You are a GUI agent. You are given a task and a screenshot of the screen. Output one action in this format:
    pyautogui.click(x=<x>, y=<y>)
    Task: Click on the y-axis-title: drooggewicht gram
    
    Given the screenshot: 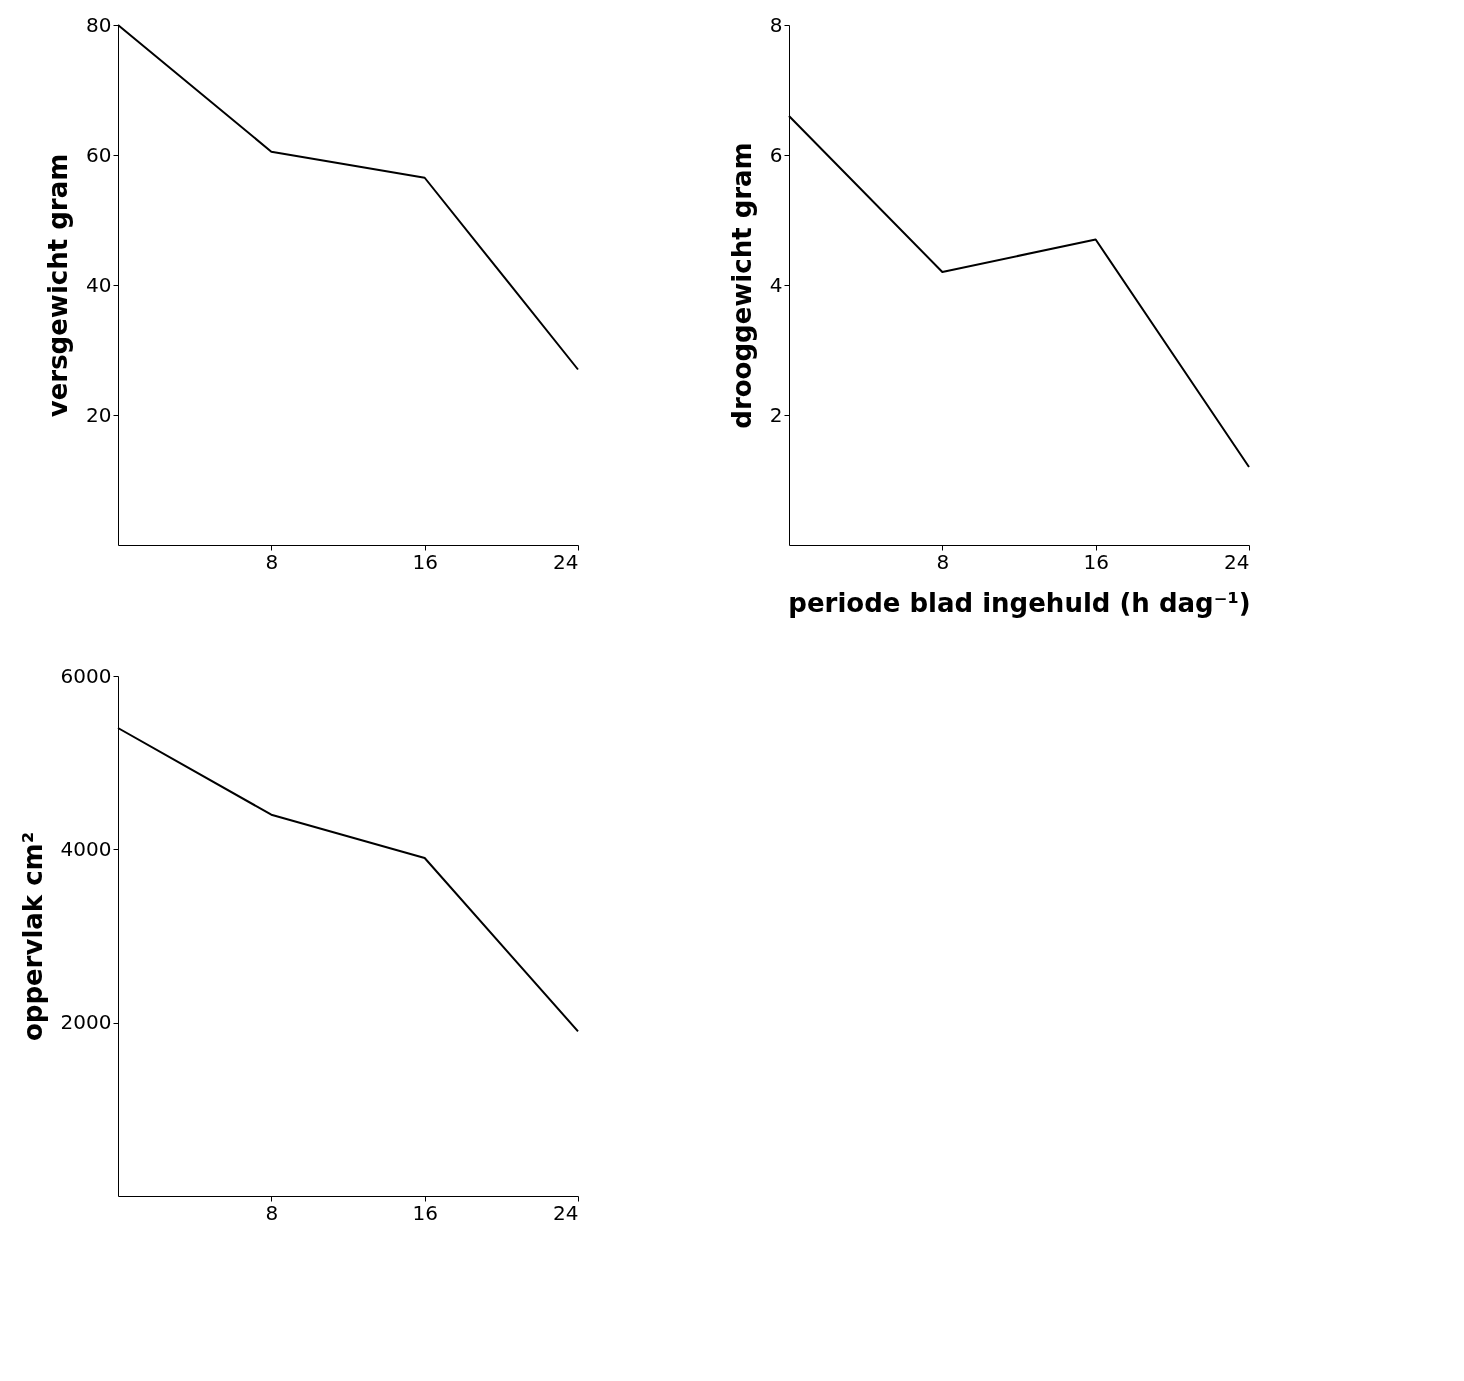 What is the action you would take?
    pyautogui.click(x=741, y=285)
    